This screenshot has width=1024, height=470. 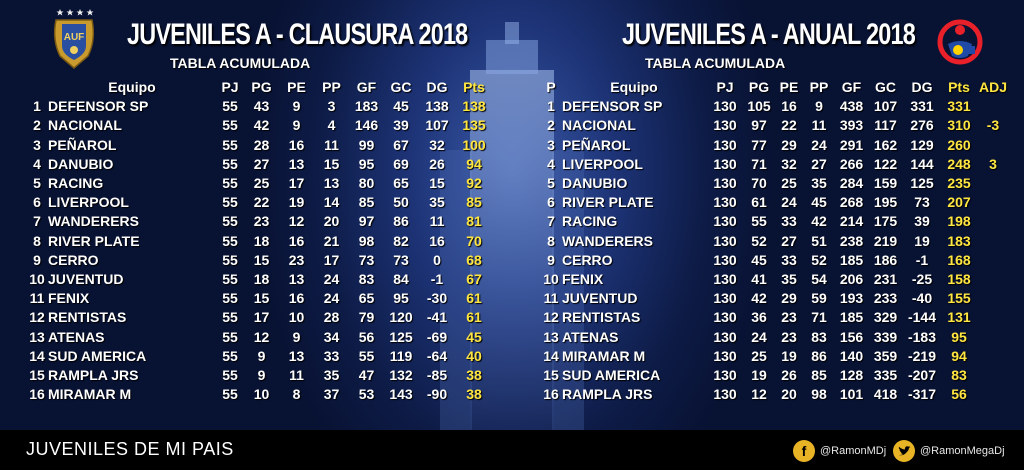 I want to click on cell-pos: 13, so click(x=37, y=336).